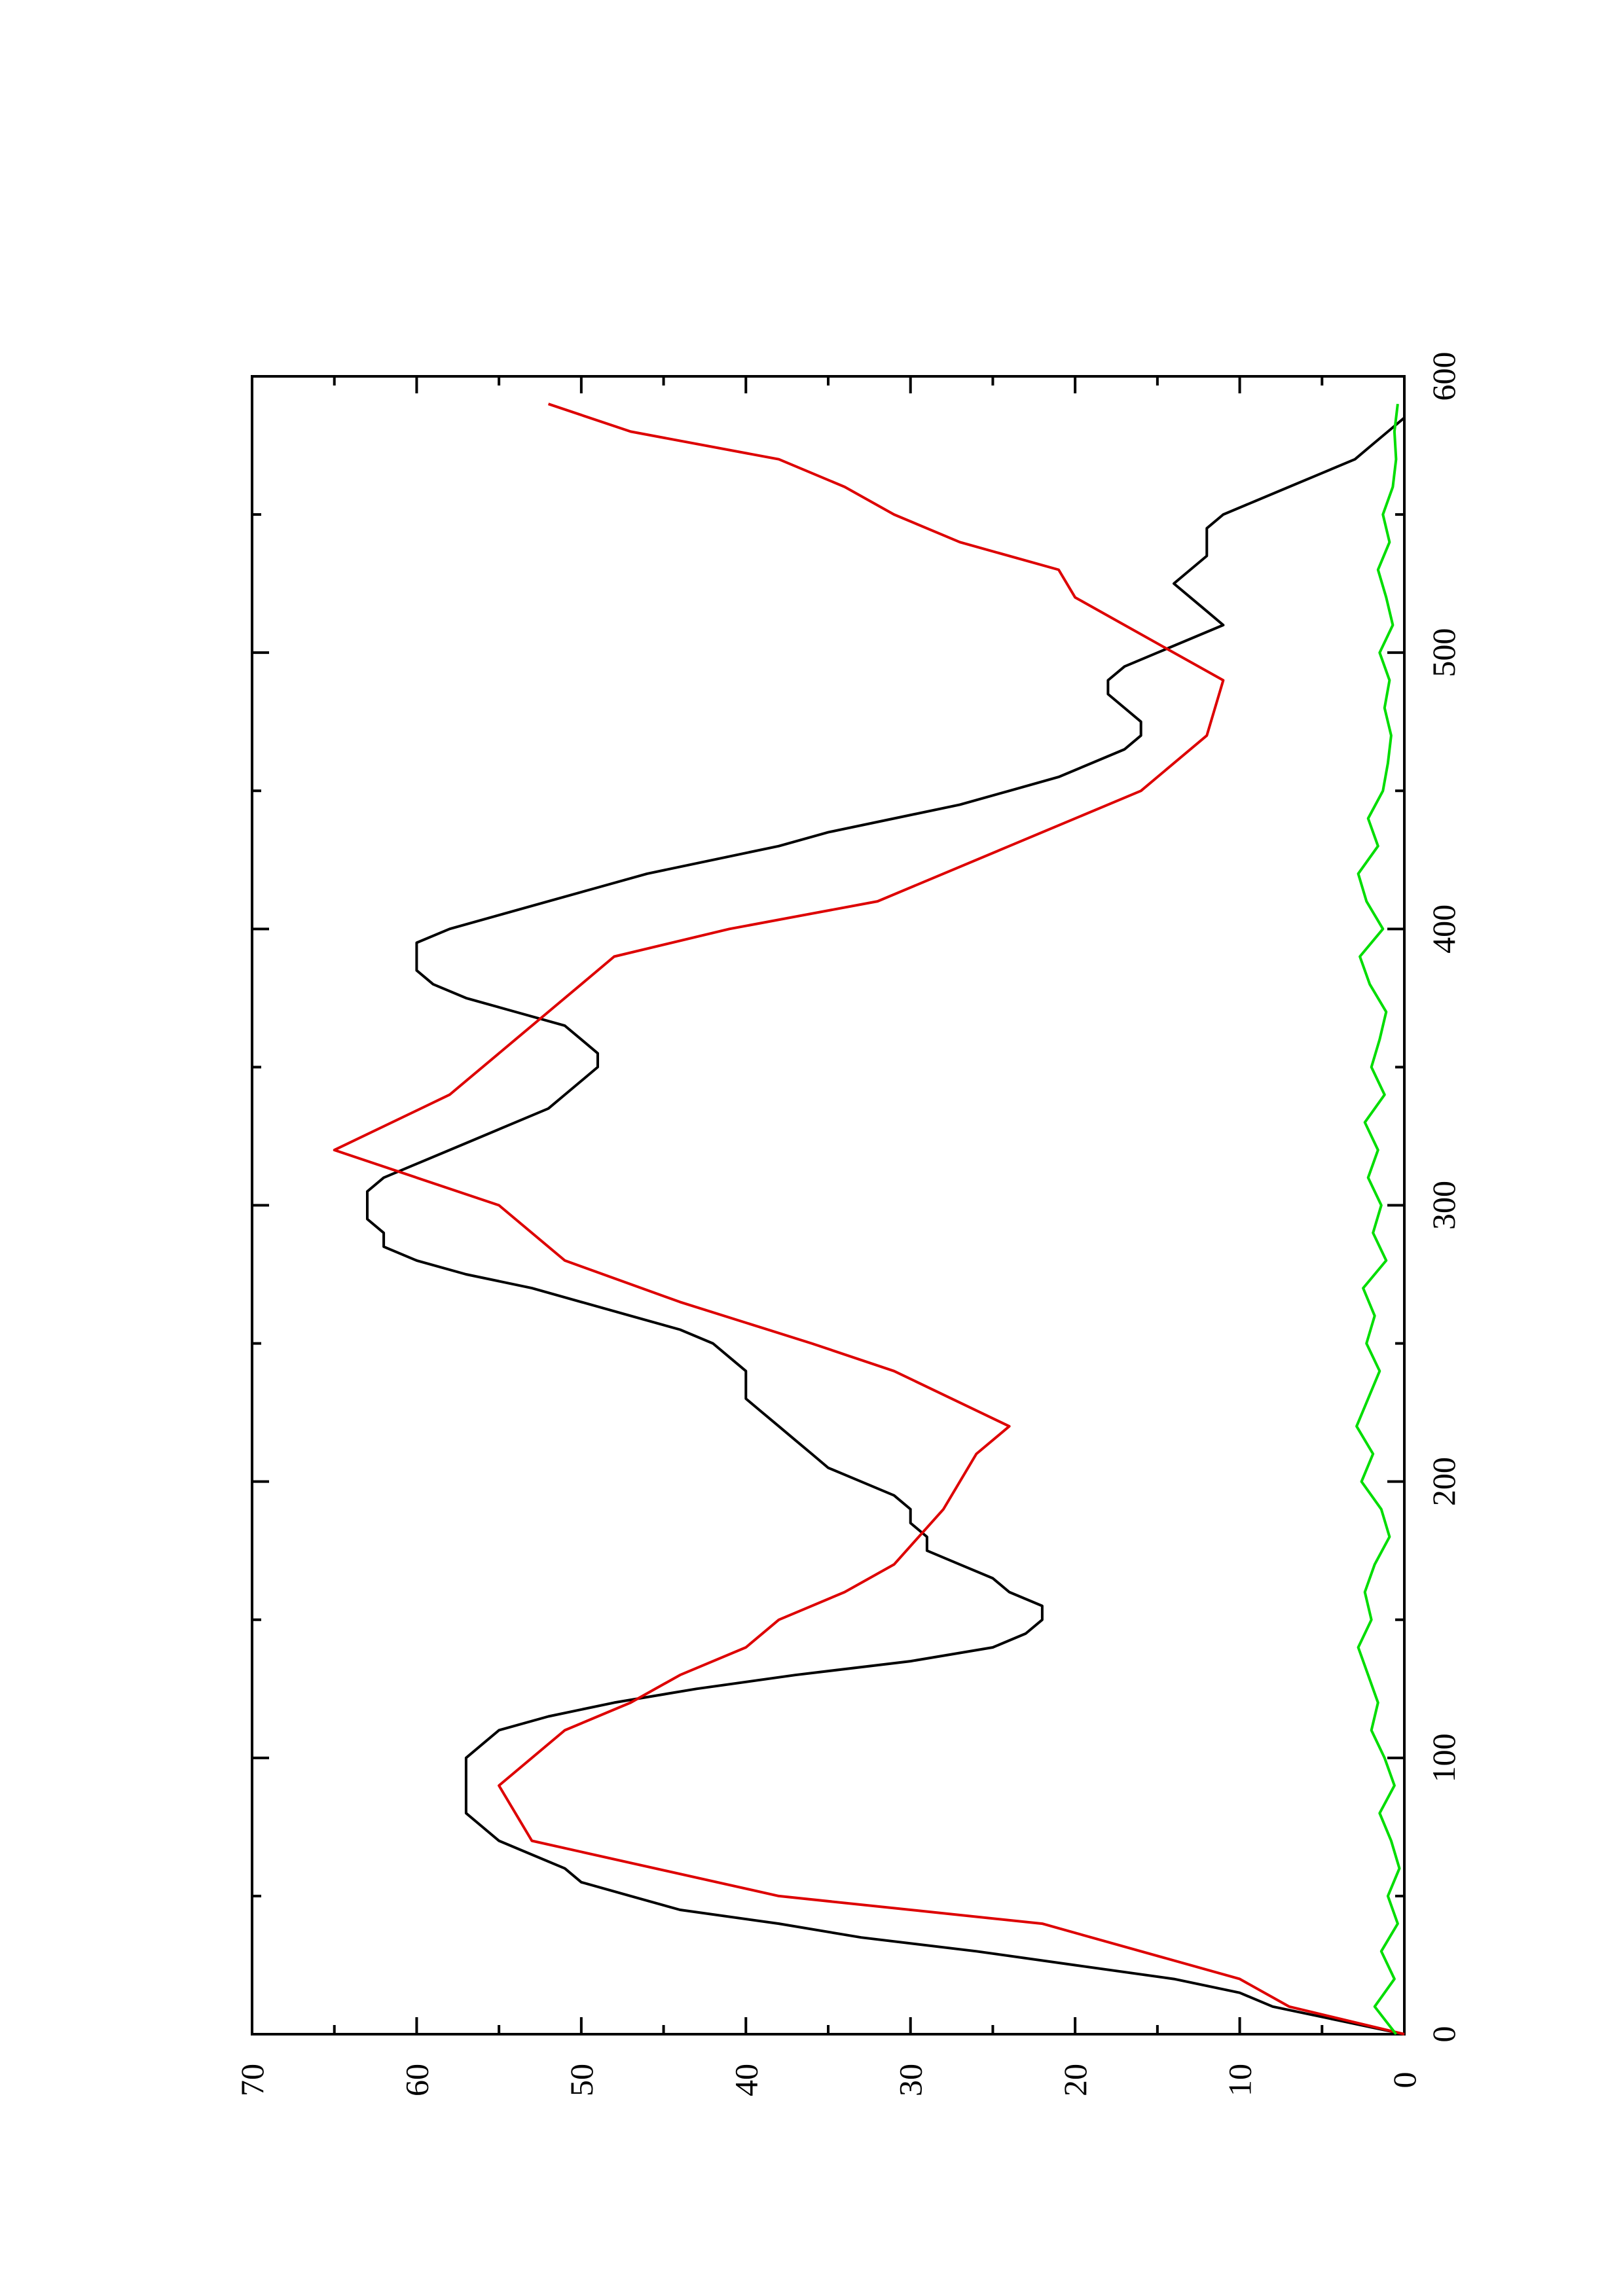  I want to click on x-tick-label: 400, so click(1443, 929).